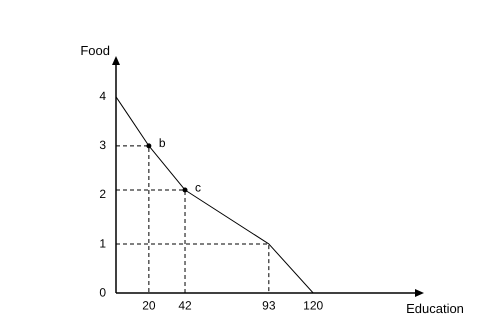 The height and width of the screenshot is (326, 477). What do you see at coordinates (435, 308) in the screenshot?
I see `x-axis-title: Education` at bounding box center [435, 308].